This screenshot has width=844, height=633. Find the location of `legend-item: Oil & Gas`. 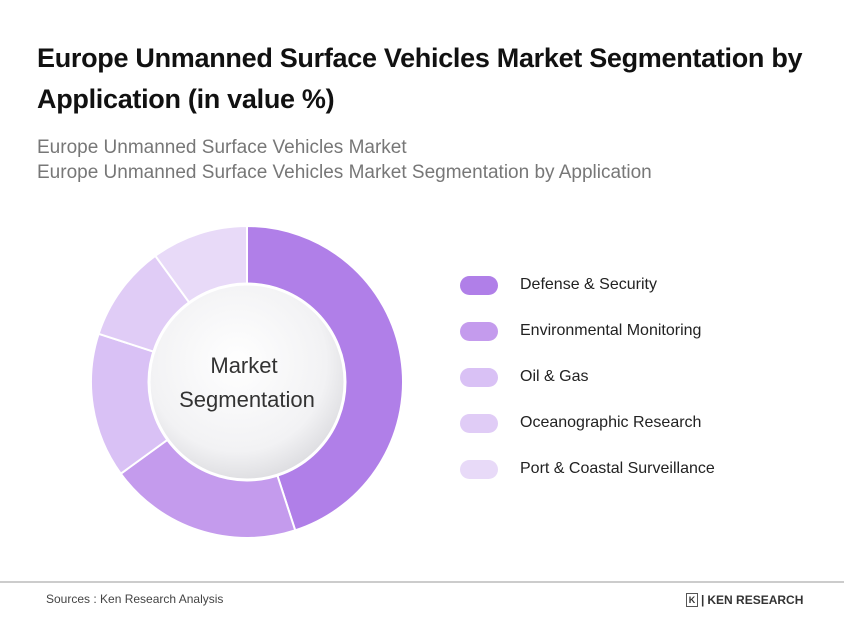

legend-item: Oil & Gas is located at coordinates (587, 377).